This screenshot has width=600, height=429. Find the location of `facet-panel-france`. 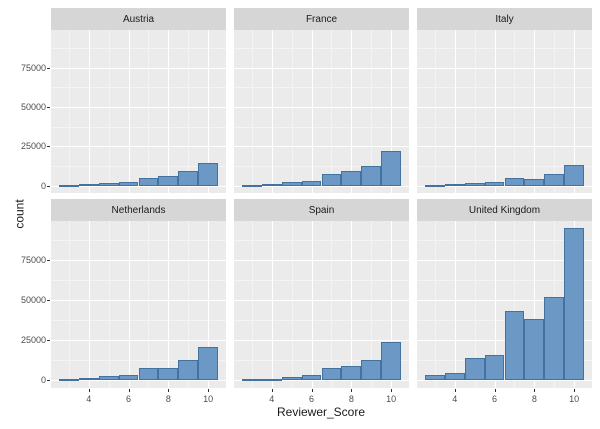

facet-panel-france is located at coordinates (321, 111).